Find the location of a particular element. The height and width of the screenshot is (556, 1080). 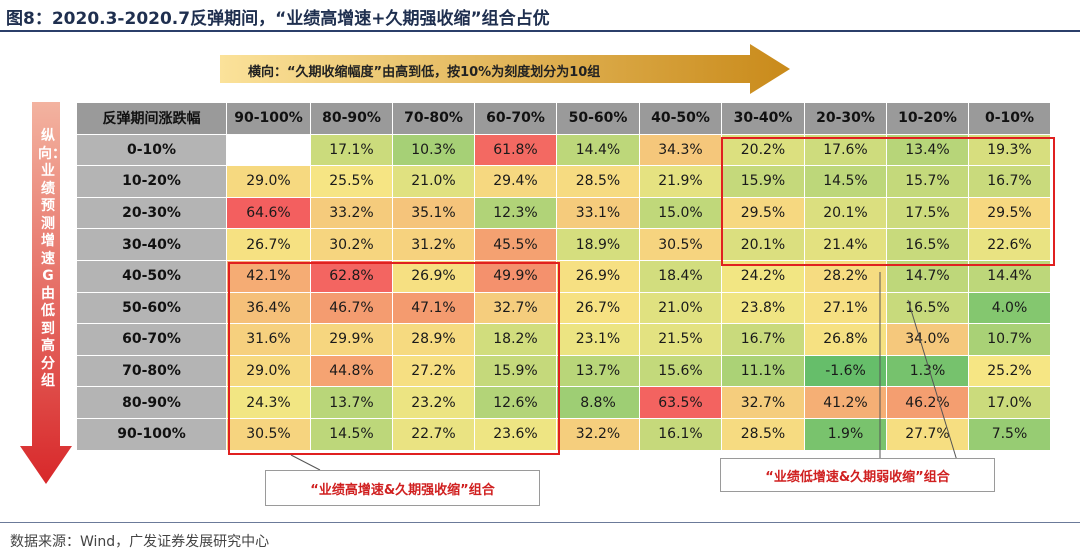

heatmap-cell: 47.1% is located at coordinates (433, 308).